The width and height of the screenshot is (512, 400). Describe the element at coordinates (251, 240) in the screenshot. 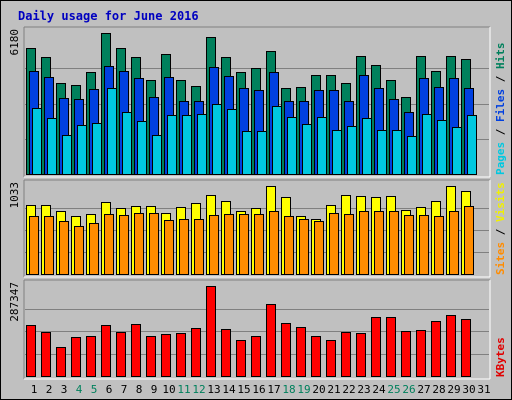

I see `series-sites` at that location.